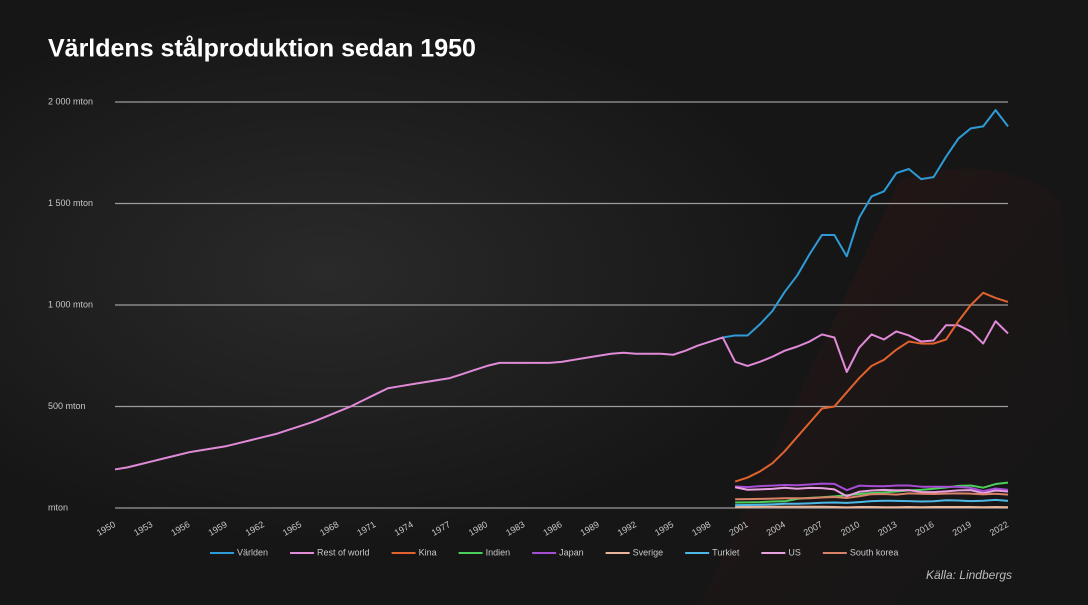  I want to click on legend-label: Kina, so click(428, 552).